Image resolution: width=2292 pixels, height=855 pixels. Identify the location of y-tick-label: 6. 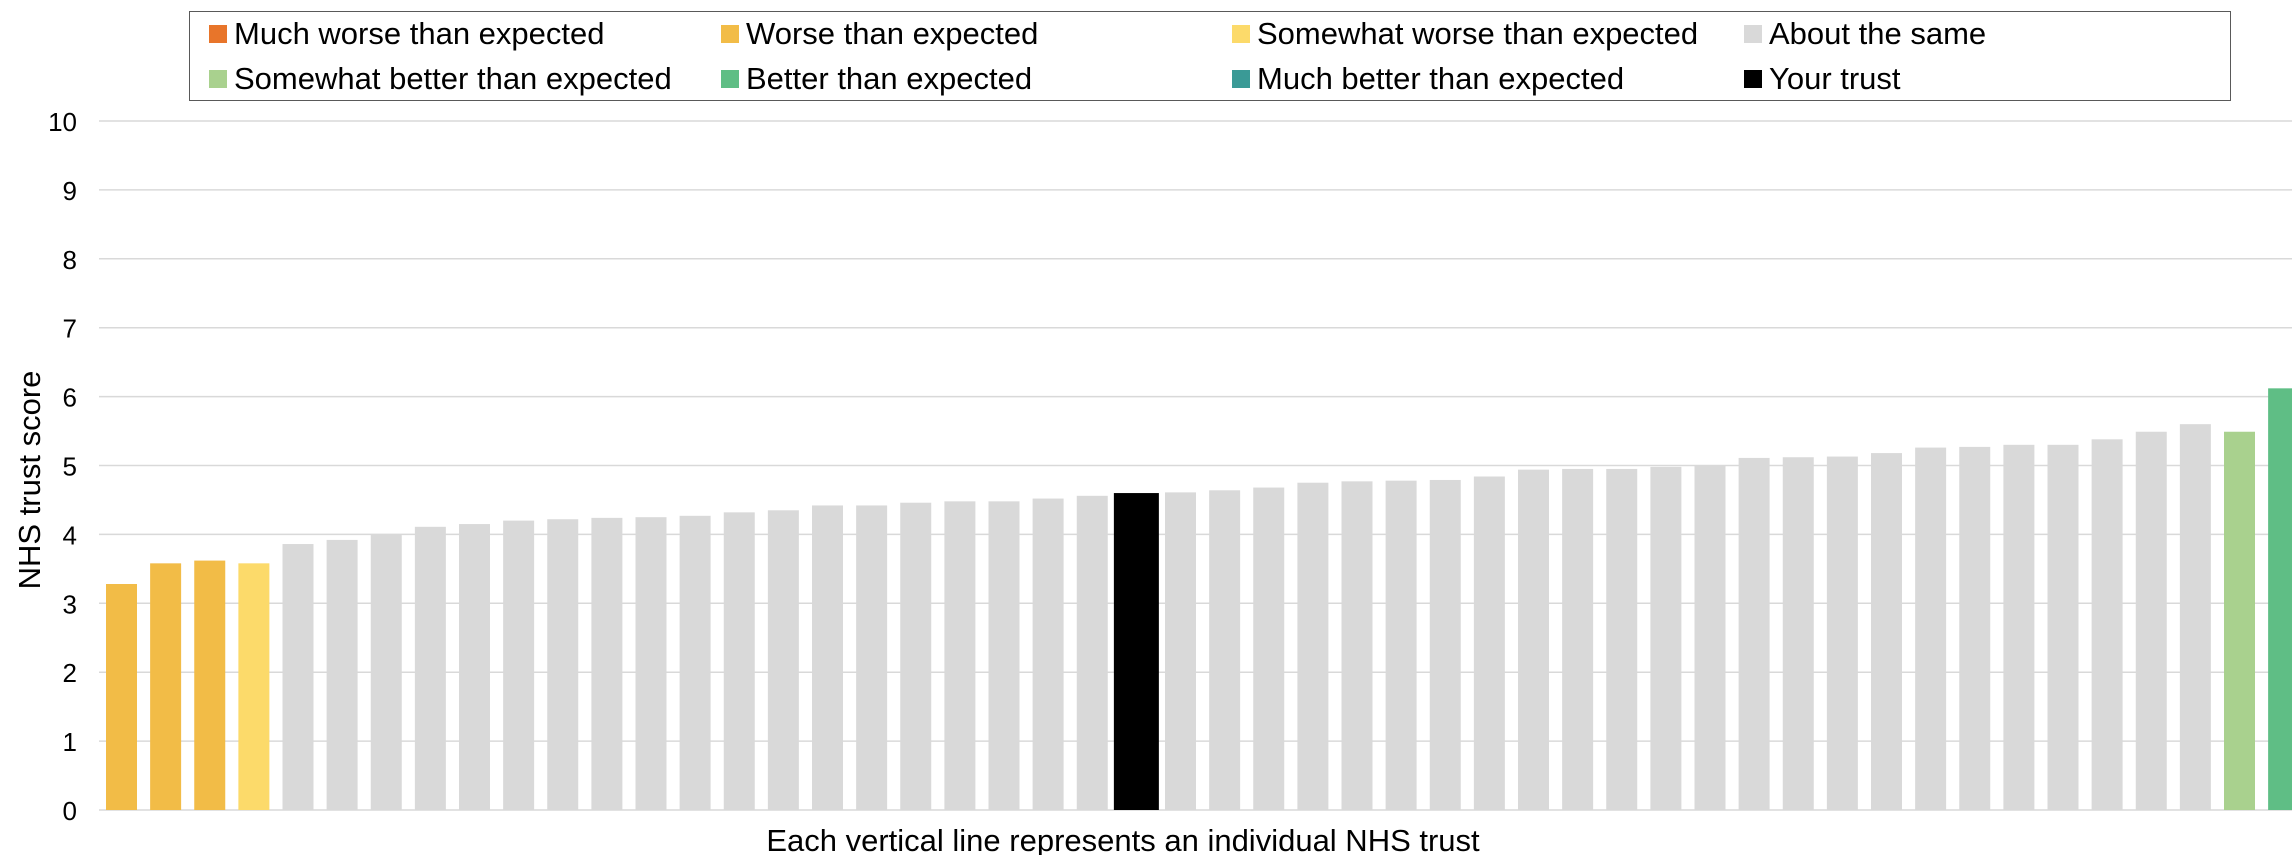
(70, 398).